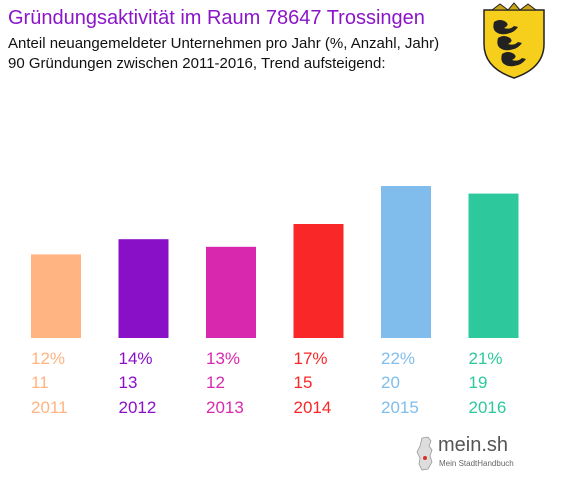 This screenshot has width=562, height=482. What do you see at coordinates (406, 262) in the screenshot?
I see `bar-2015` at bounding box center [406, 262].